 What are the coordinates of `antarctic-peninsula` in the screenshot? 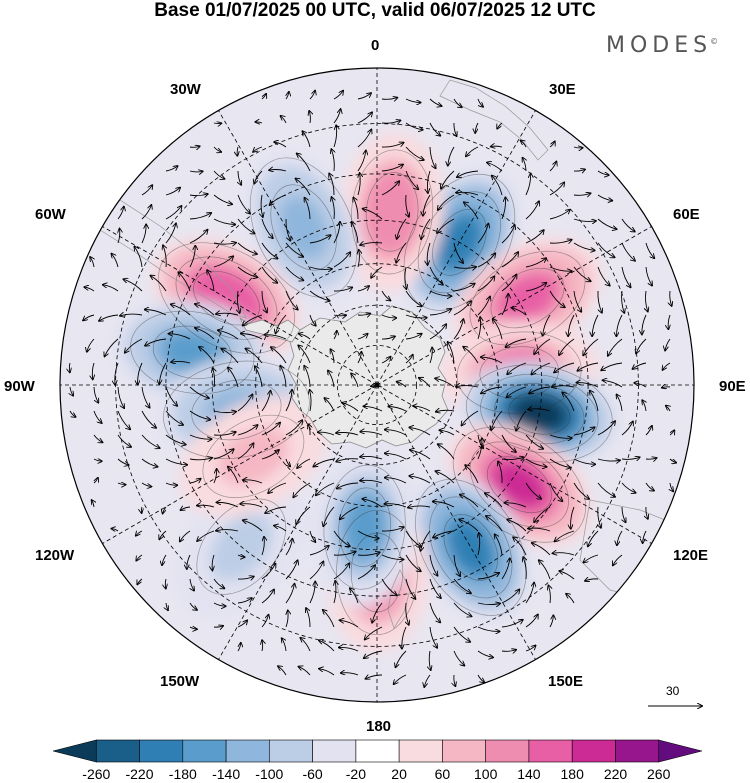 It's located at (270, 330).